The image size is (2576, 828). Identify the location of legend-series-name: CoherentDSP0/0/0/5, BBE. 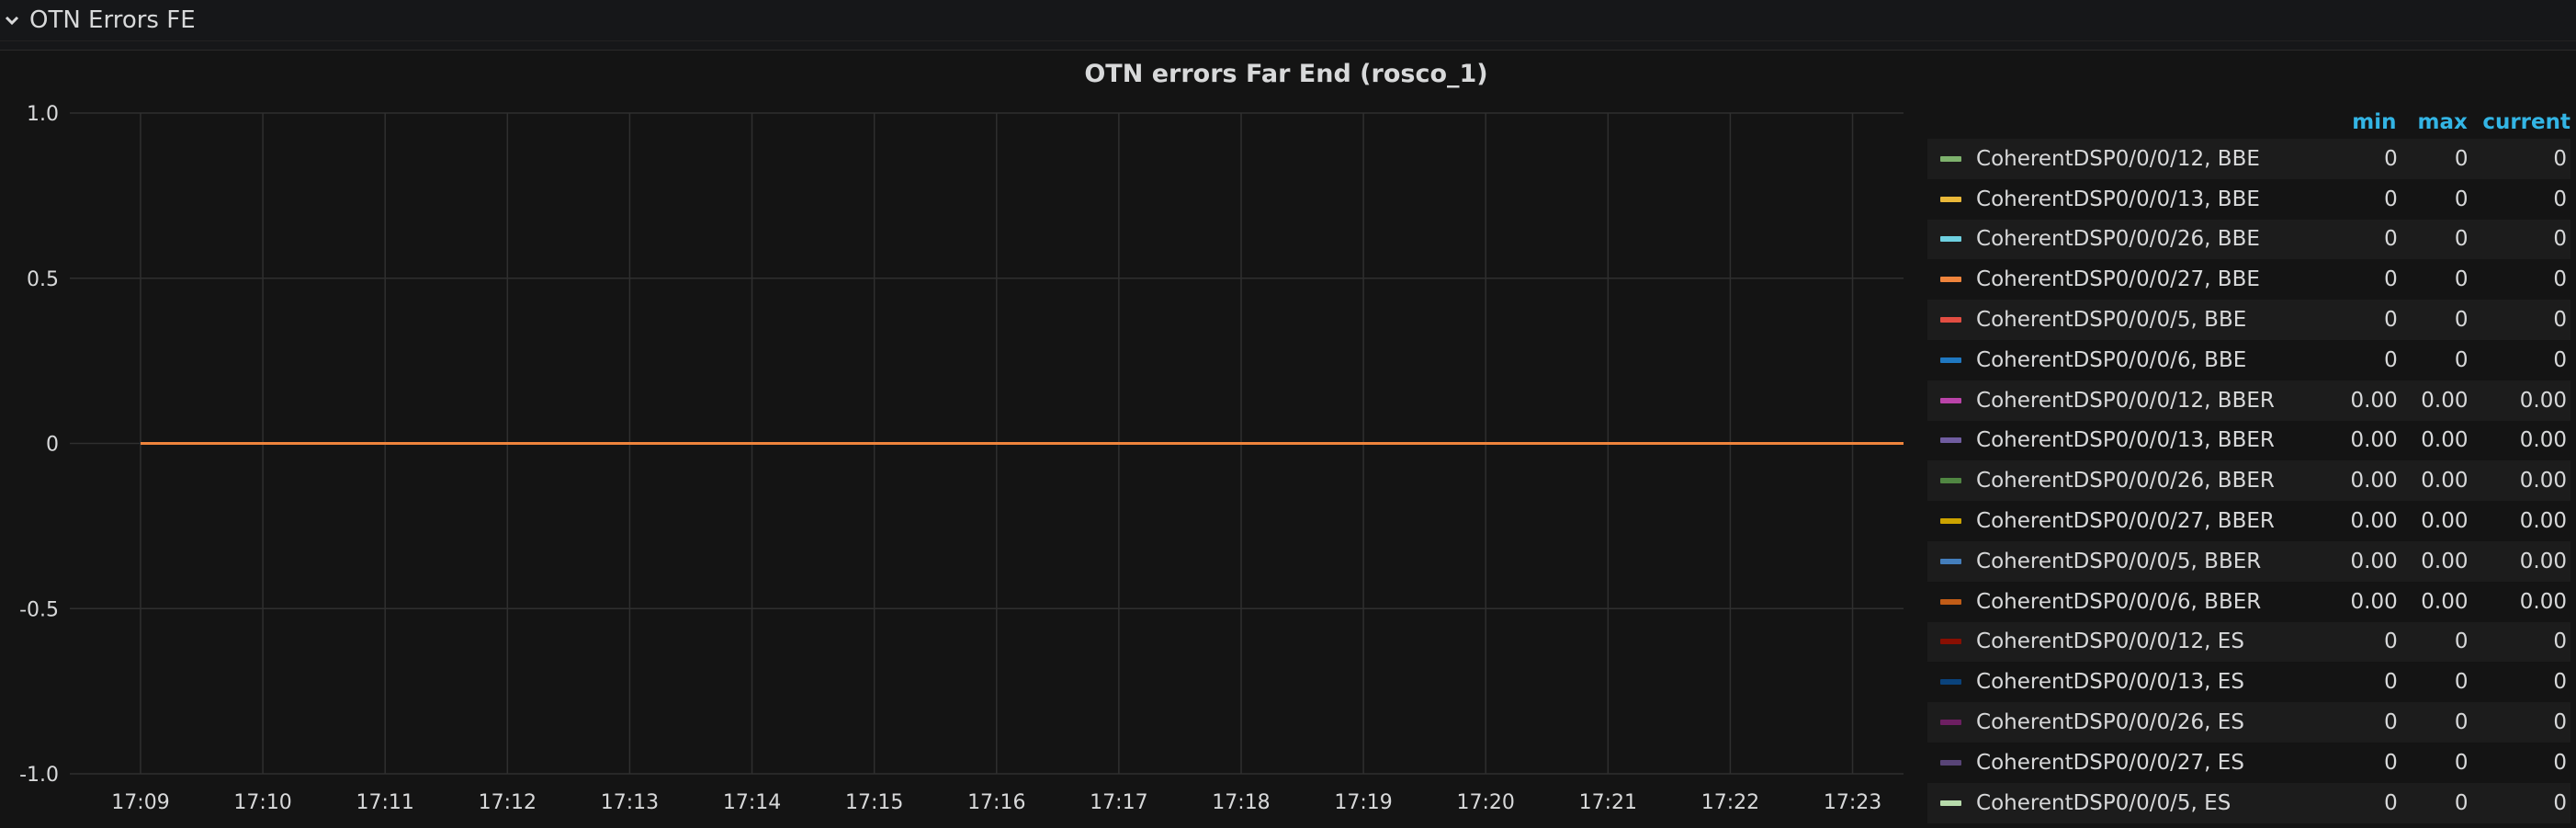
(2111, 320).